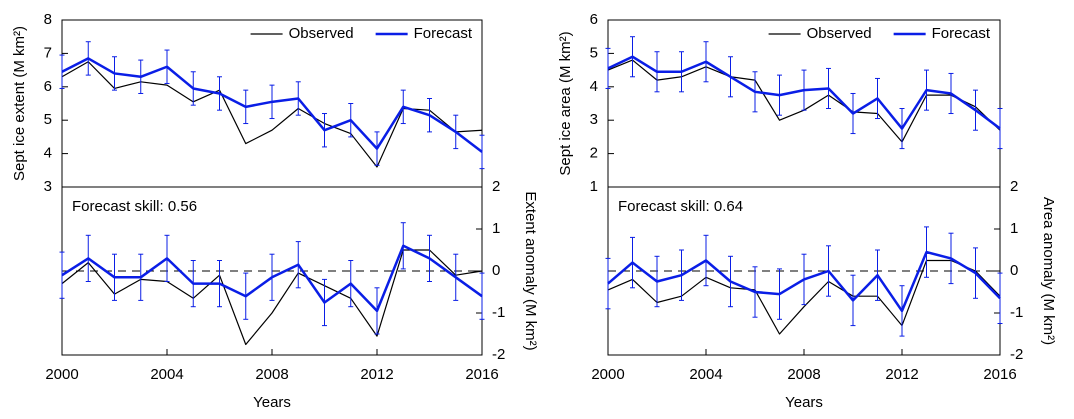 This screenshot has width=1074, height=419. What do you see at coordinates (134, 206) in the screenshot?
I see `annotation: Forecast skill: 0.56` at bounding box center [134, 206].